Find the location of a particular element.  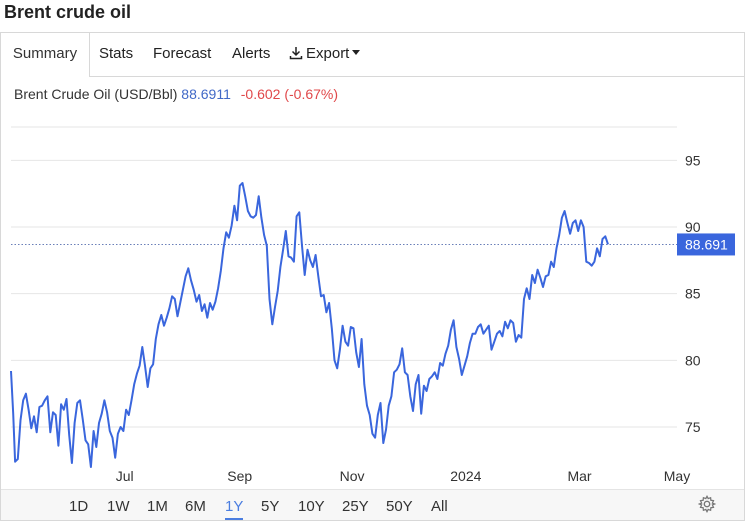

last-price-tag is located at coordinates (706, 244).